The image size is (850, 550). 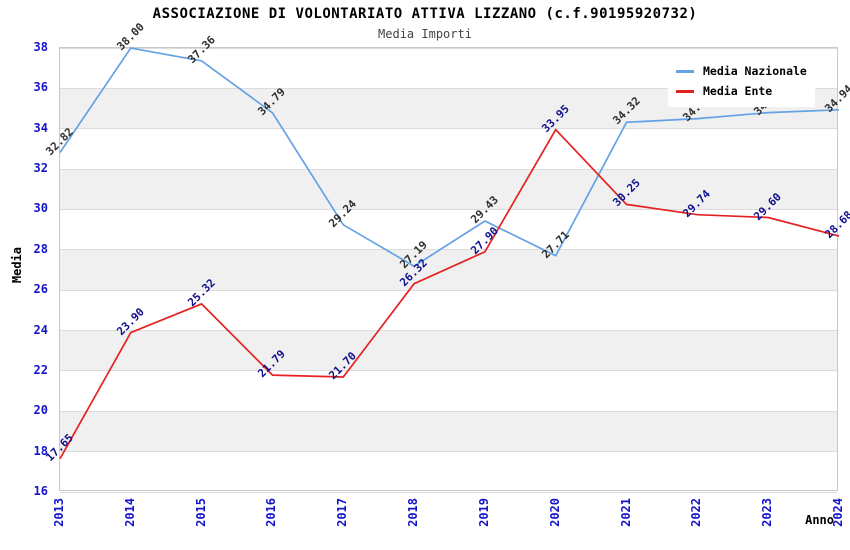 I want to click on x-tick-label: 2017, so click(x=342, y=512).